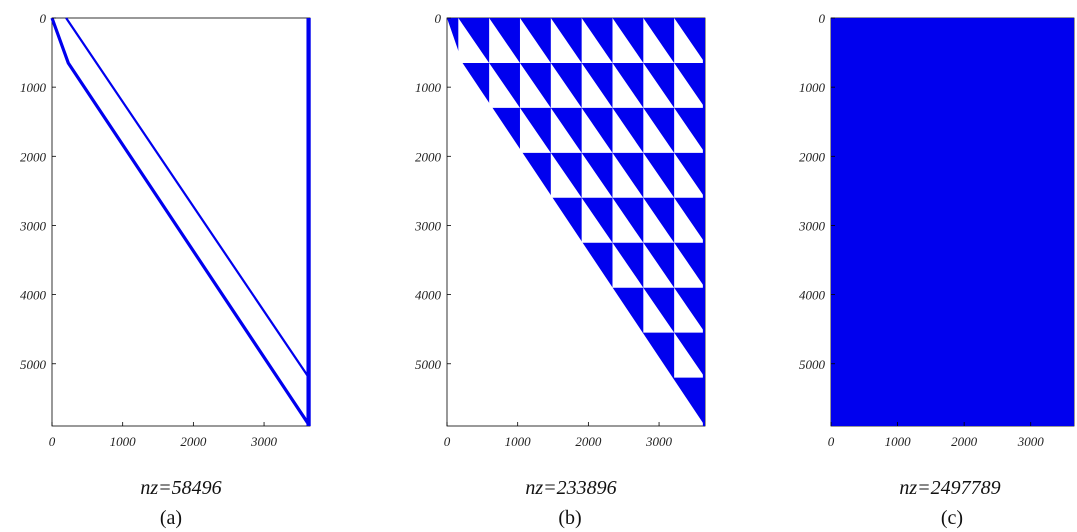 This screenshot has height=532, width=1077. What do you see at coordinates (949, 488) in the screenshot?
I see `nz-label: nz=2497789` at bounding box center [949, 488].